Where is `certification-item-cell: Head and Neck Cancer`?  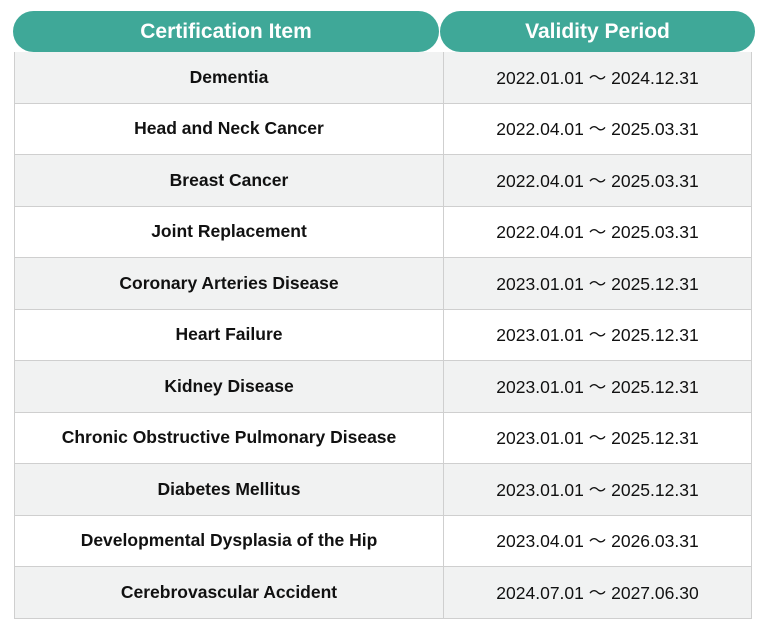
certification-item-cell: Head and Neck Cancer is located at coordinates (229, 128).